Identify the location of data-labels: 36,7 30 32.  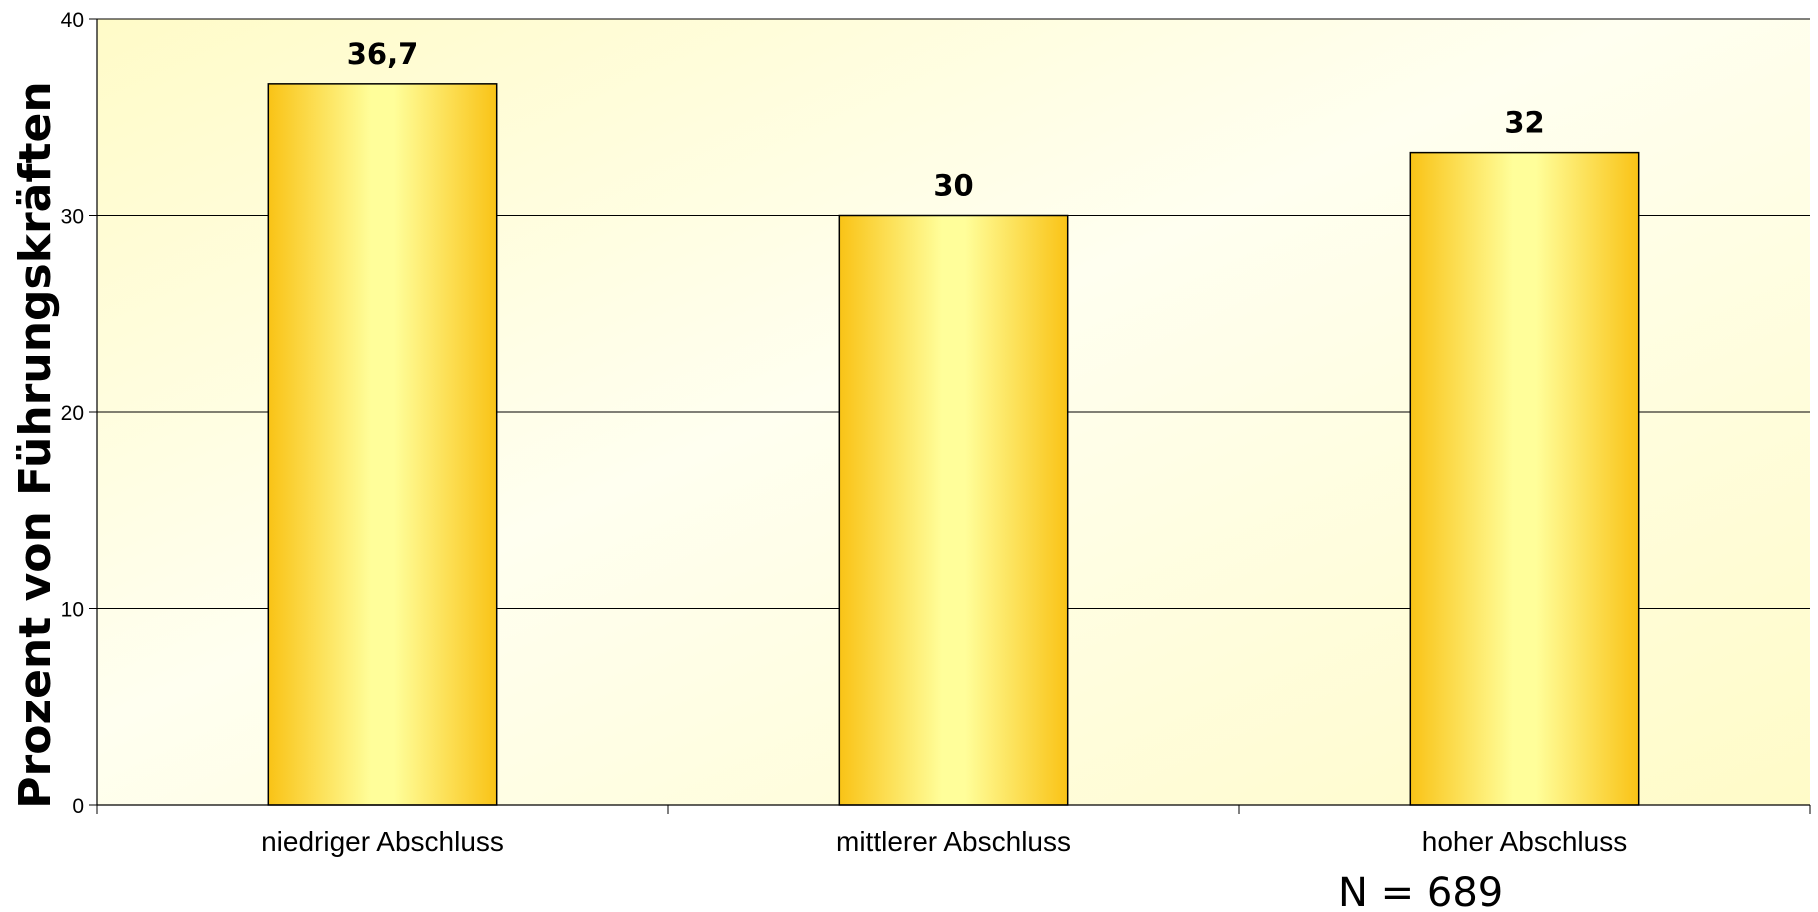
(946, 120).